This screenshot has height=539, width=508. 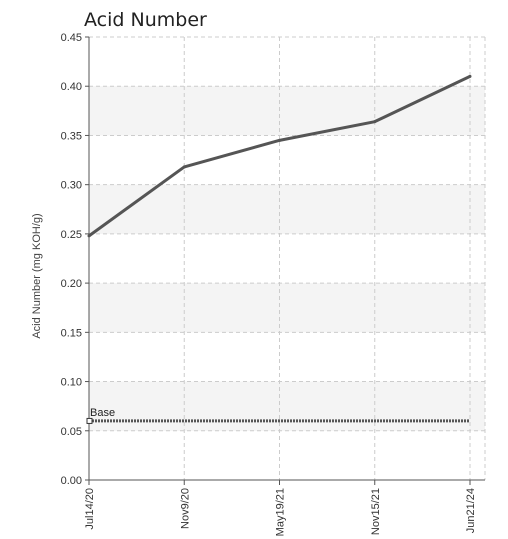 What do you see at coordinates (71, 186) in the screenshot?
I see `y-tick-label: 0.30` at bounding box center [71, 186].